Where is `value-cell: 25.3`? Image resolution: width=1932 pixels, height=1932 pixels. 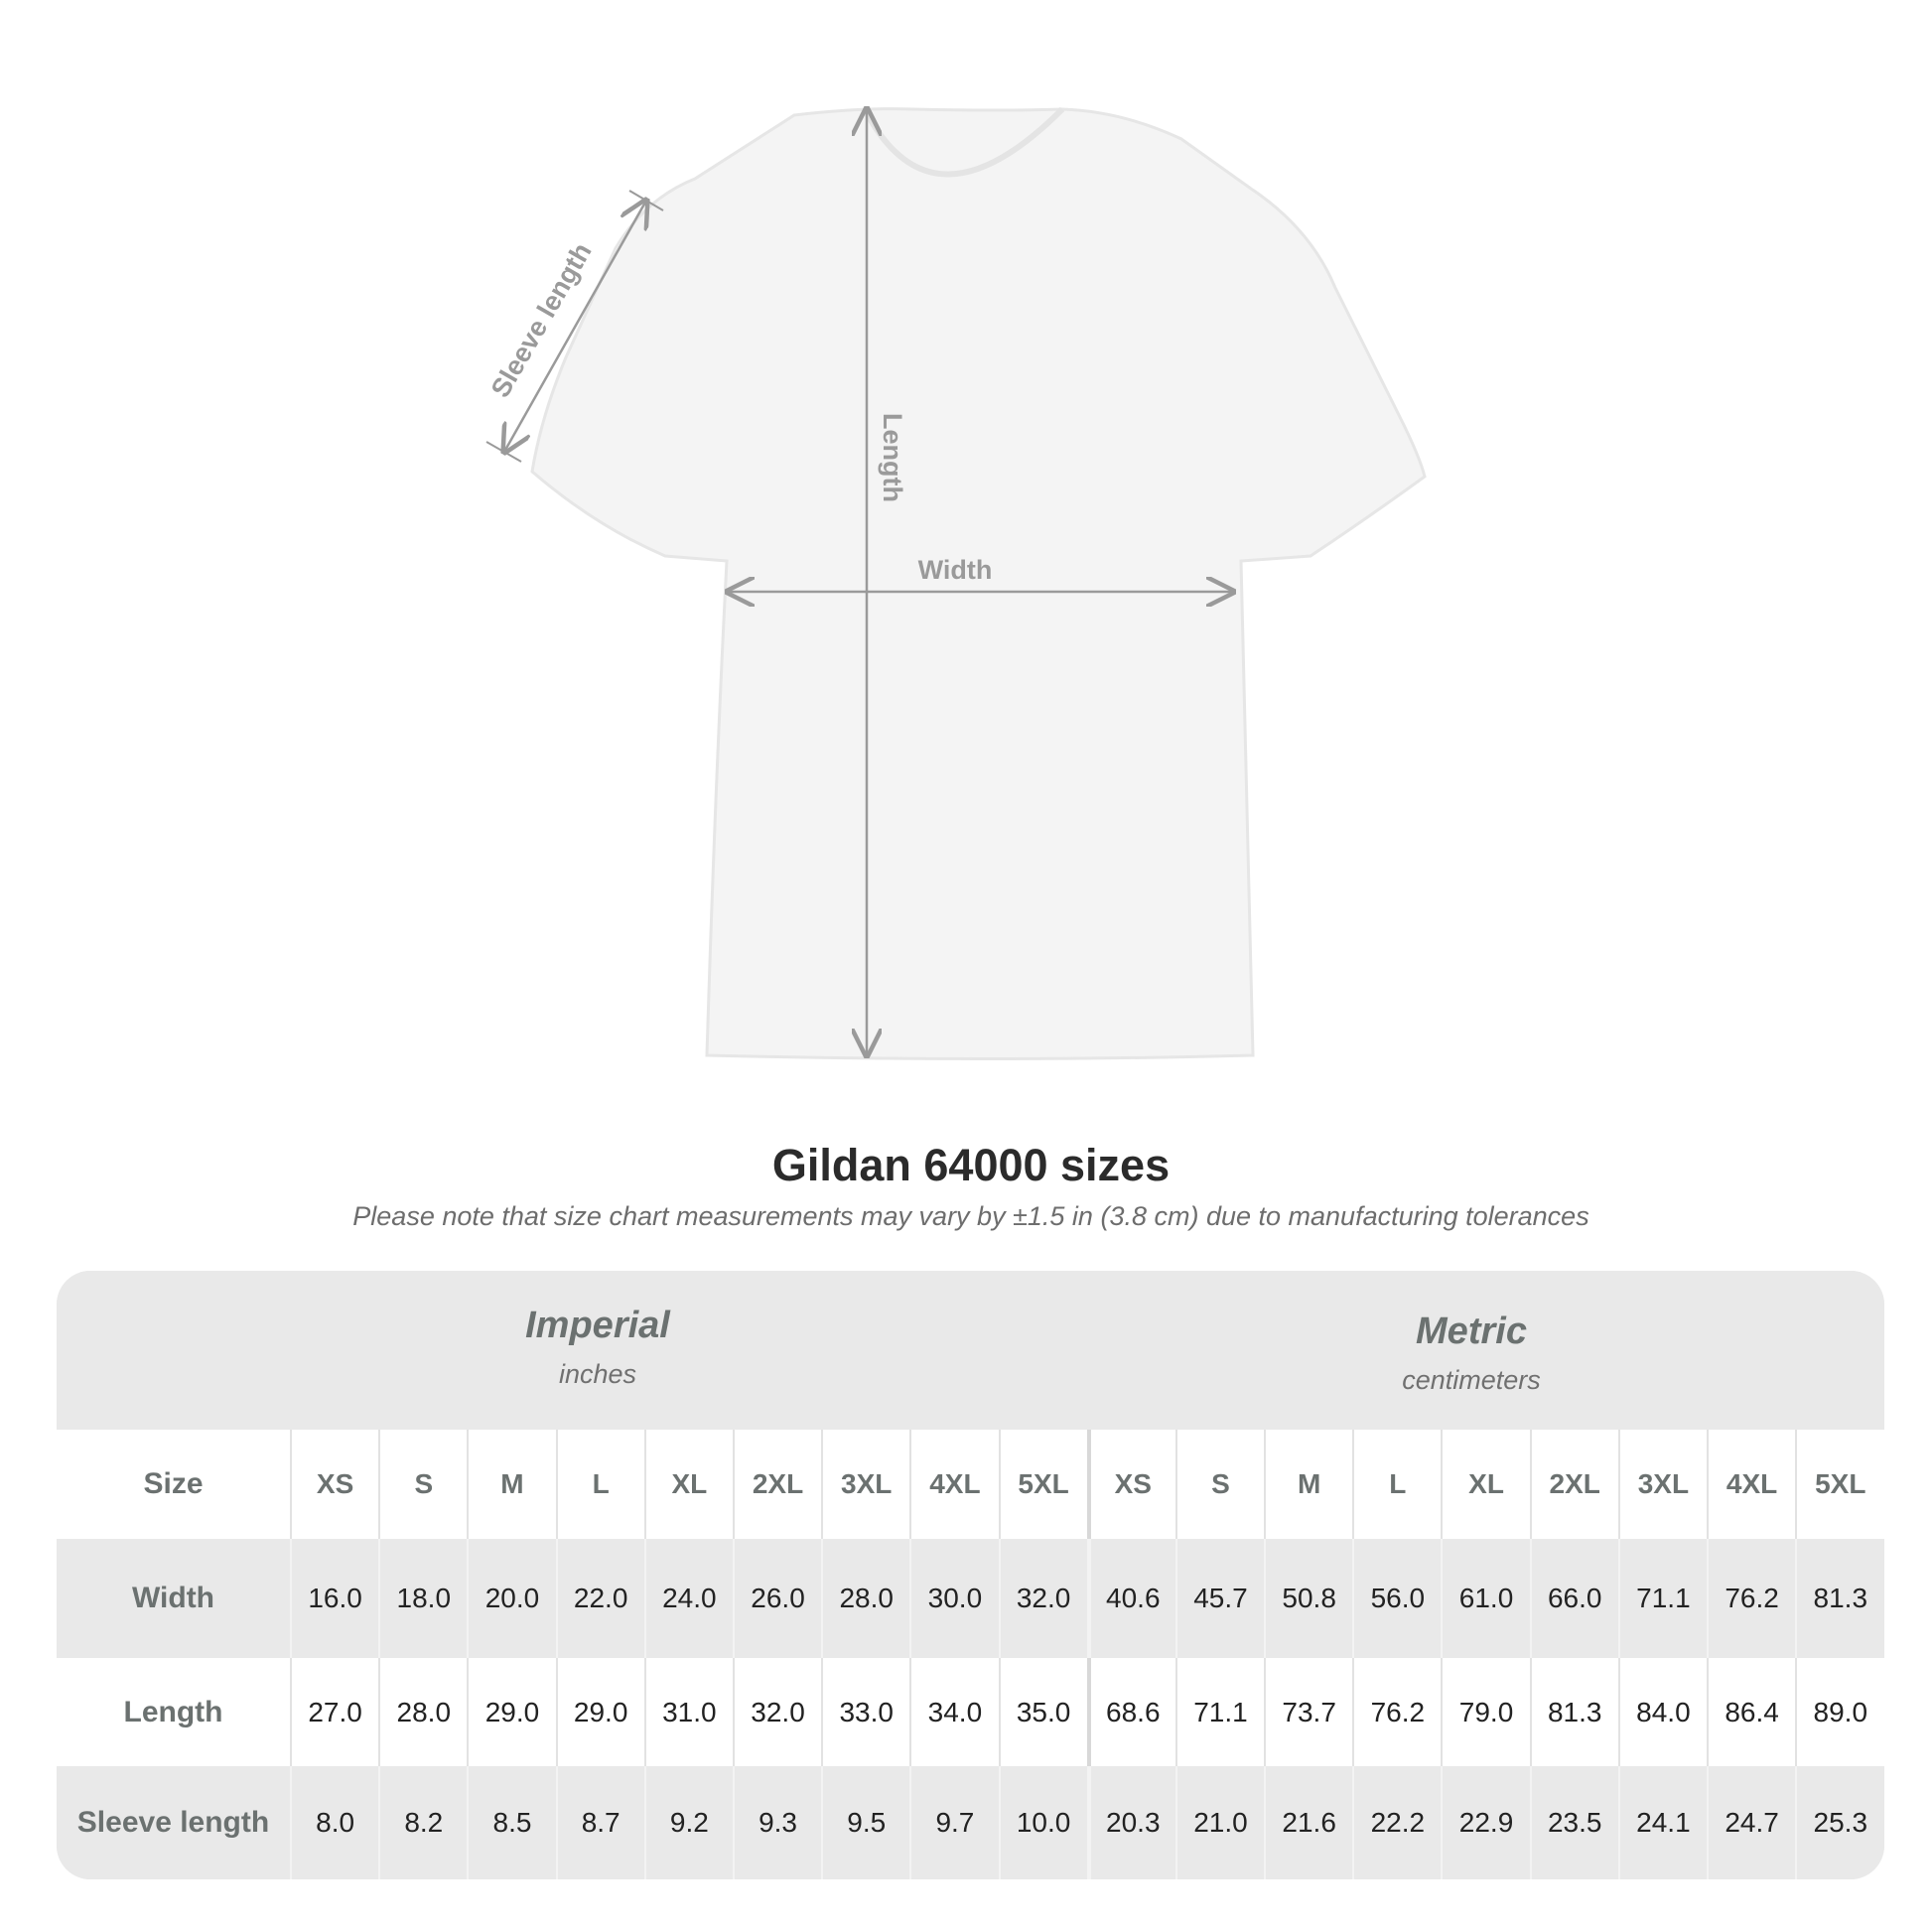
value-cell: 25.3 is located at coordinates (1839, 1823).